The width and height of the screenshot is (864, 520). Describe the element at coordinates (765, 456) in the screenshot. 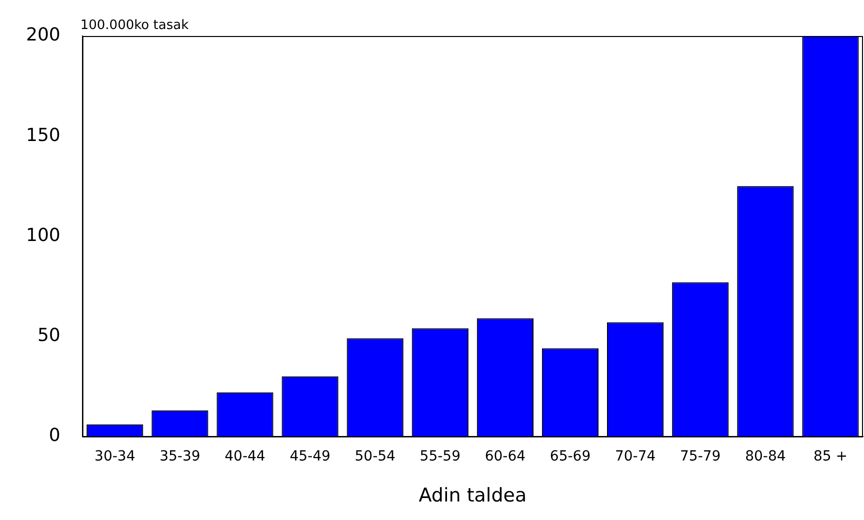

I see `x-tick-label: 80-84` at that location.